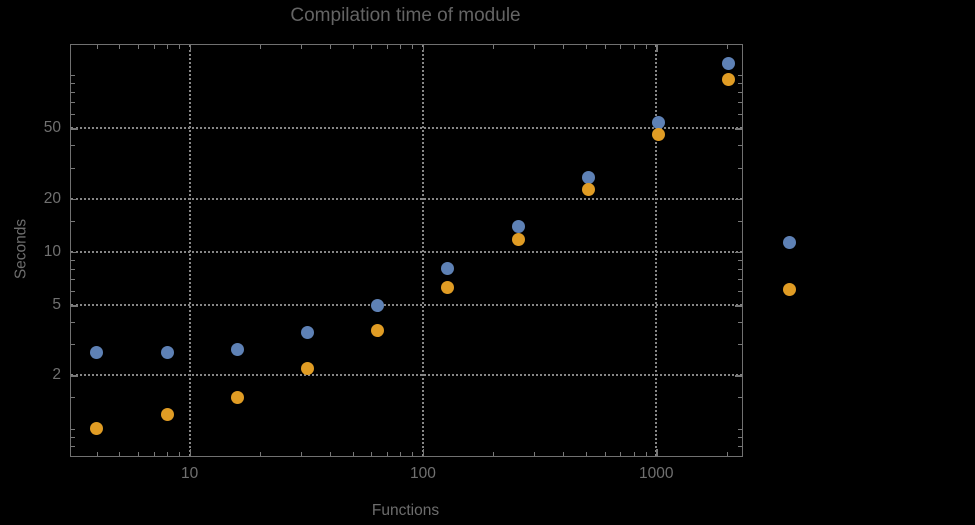 The width and height of the screenshot is (975, 525). I want to click on y-tick-label: 5, so click(56, 305).